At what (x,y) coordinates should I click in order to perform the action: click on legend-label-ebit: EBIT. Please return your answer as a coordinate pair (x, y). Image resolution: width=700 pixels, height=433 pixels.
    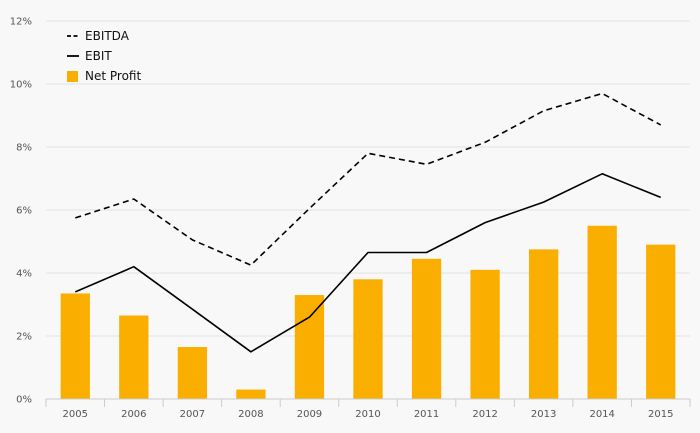
    Looking at the image, I should click on (98, 56).